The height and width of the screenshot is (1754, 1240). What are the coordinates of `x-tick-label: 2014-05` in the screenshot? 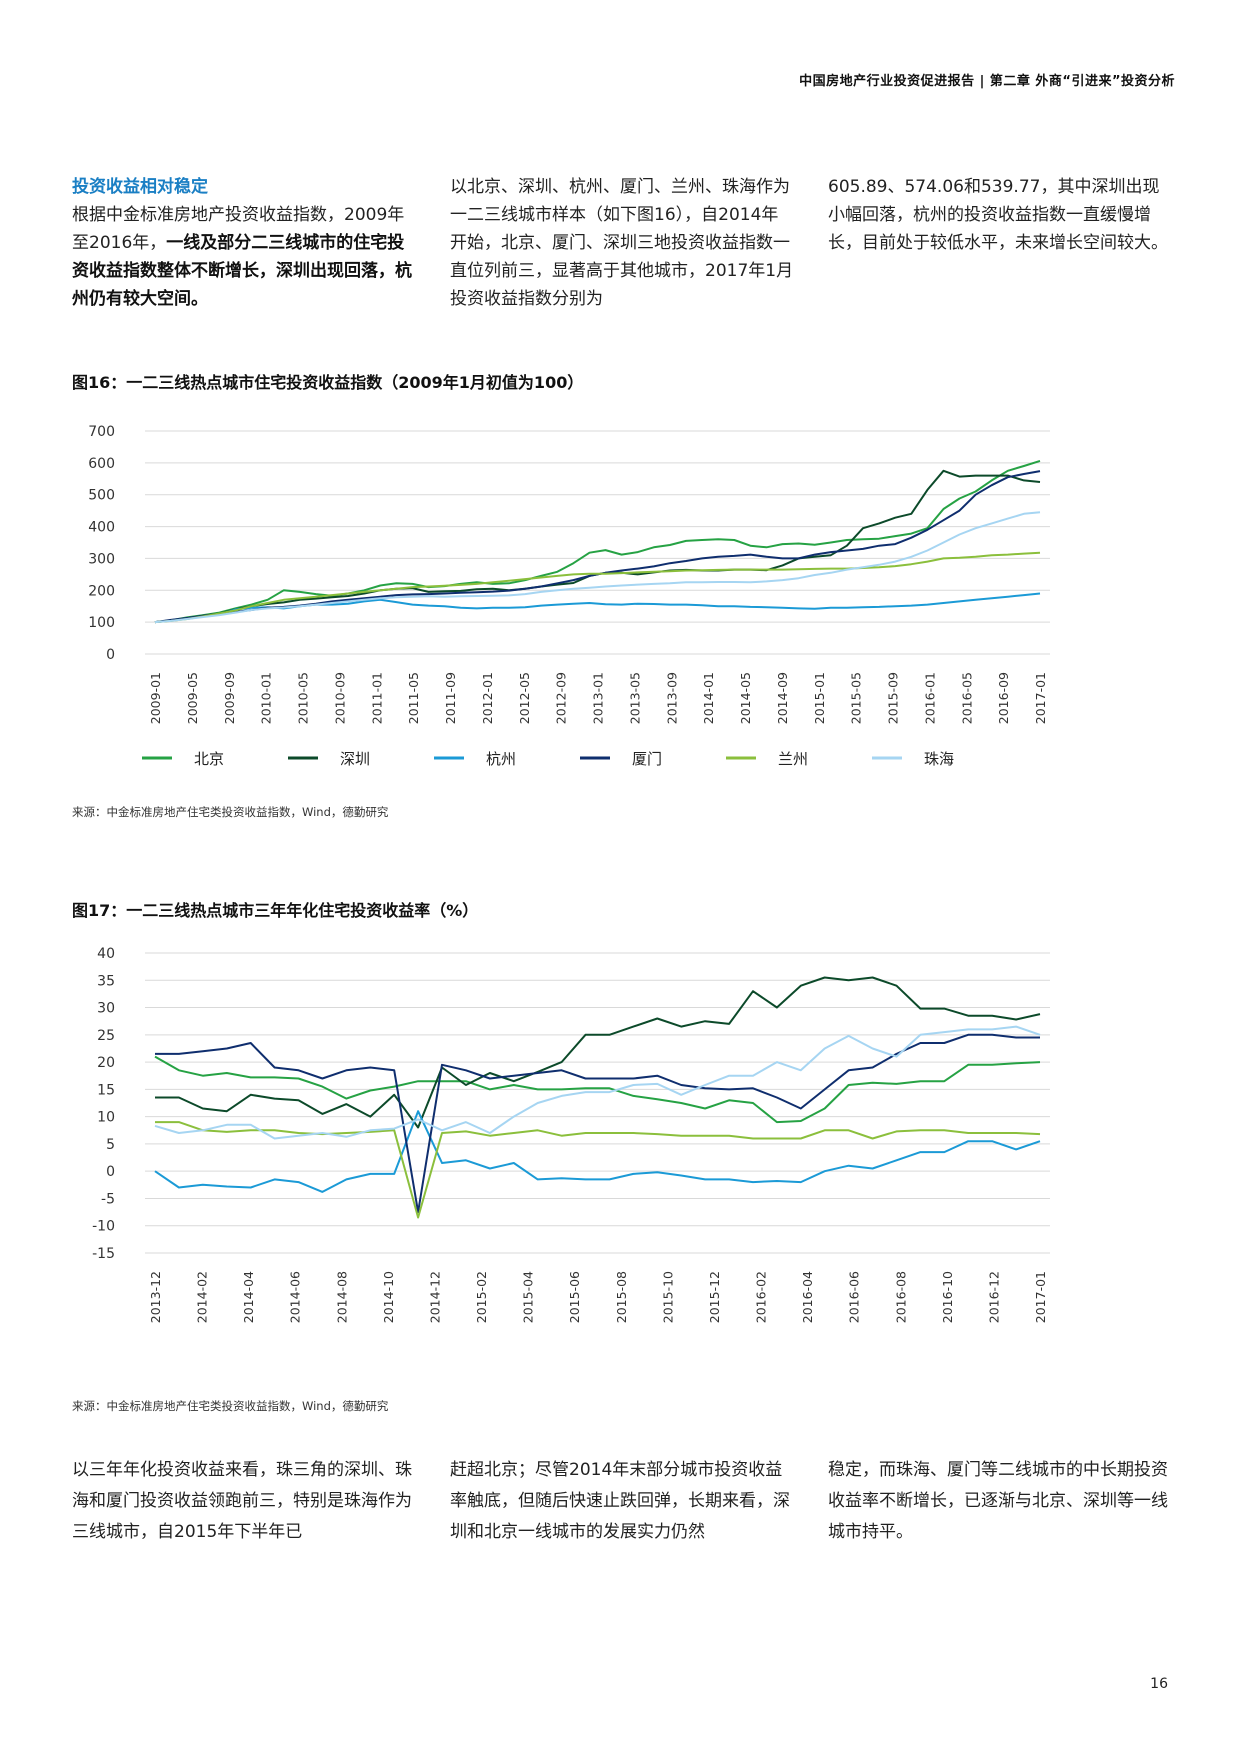 It's located at (745, 698).